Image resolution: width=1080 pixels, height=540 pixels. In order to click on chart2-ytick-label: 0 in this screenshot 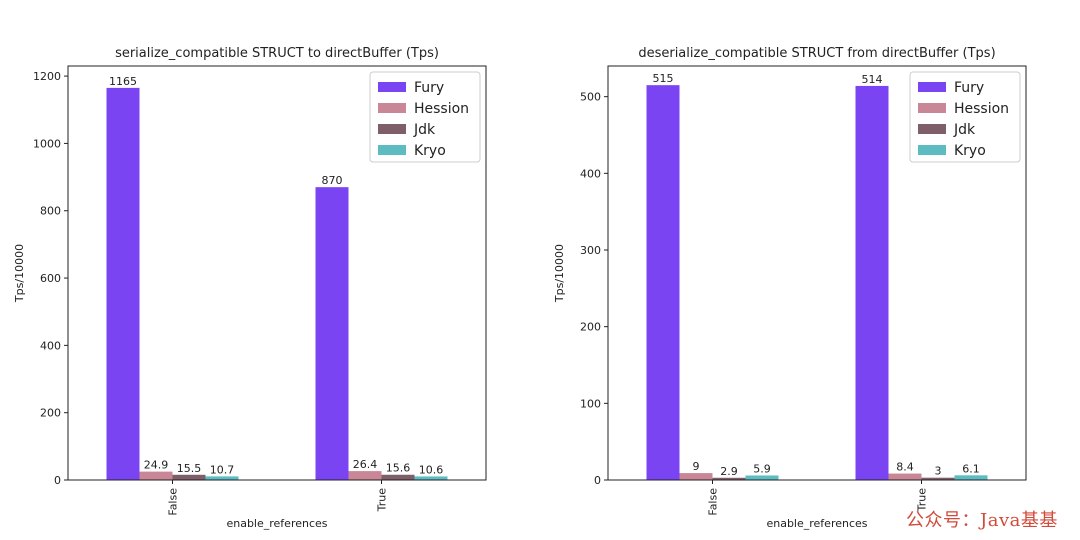, I will do `click(597, 480)`.